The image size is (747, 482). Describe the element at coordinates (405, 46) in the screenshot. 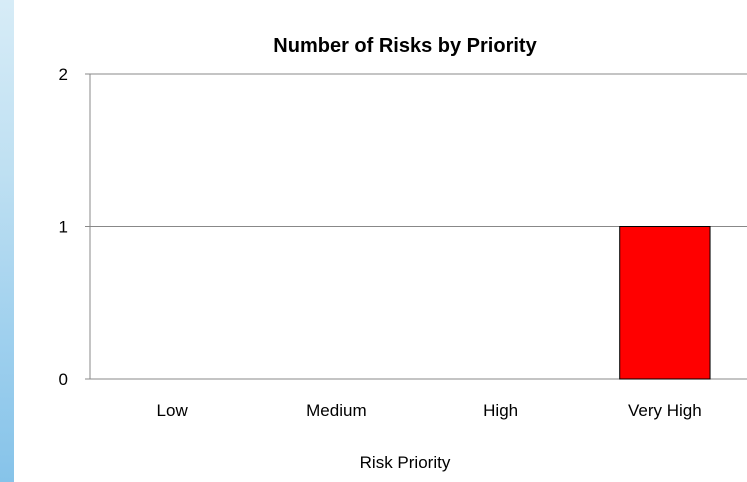

I see `chart-title: Number of Risks by Priority` at that location.